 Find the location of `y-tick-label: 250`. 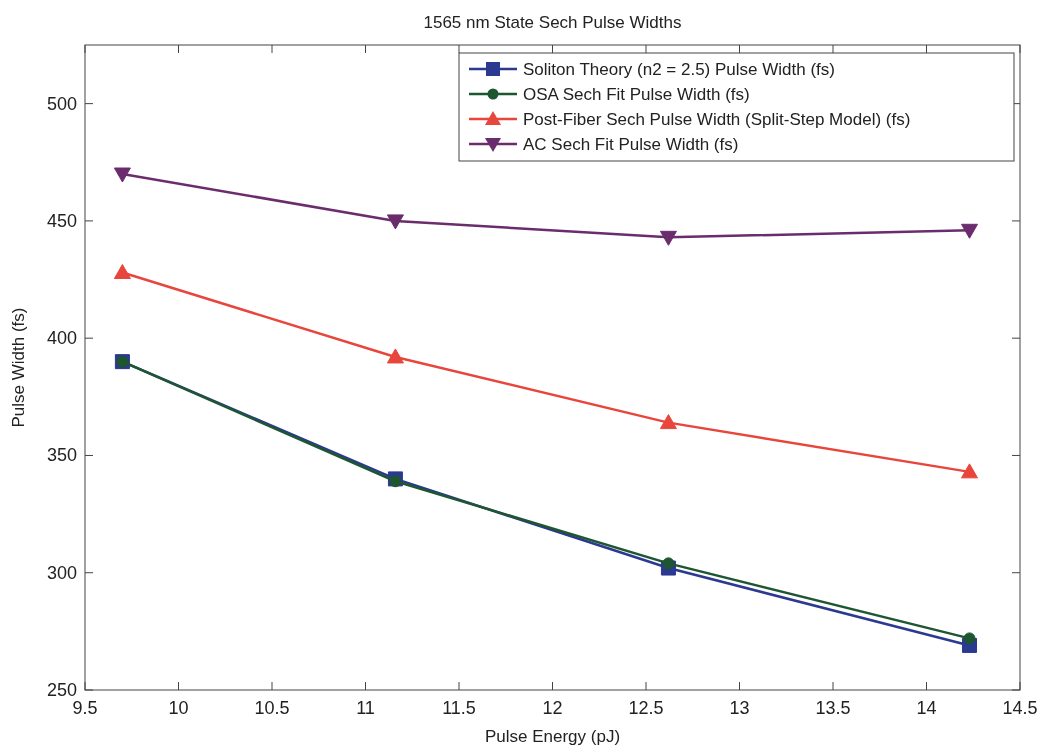

y-tick-label: 250 is located at coordinates (61, 690).